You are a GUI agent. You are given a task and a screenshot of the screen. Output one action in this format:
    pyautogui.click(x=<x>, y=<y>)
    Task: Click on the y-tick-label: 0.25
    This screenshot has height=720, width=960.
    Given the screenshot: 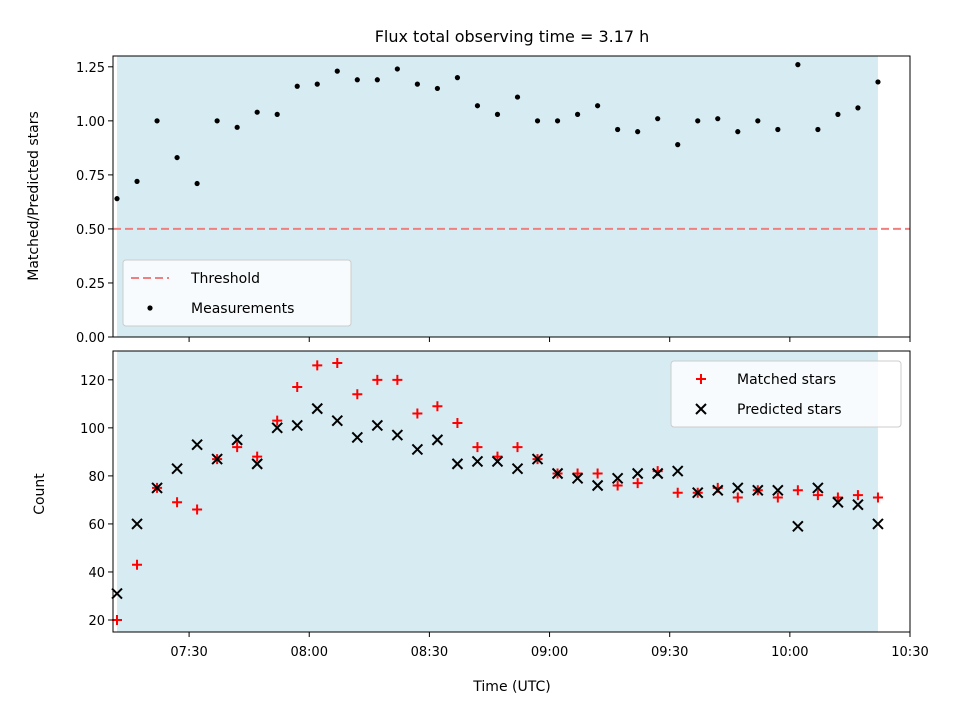 What is the action you would take?
    pyautogui.click(x=90, y=284)
    